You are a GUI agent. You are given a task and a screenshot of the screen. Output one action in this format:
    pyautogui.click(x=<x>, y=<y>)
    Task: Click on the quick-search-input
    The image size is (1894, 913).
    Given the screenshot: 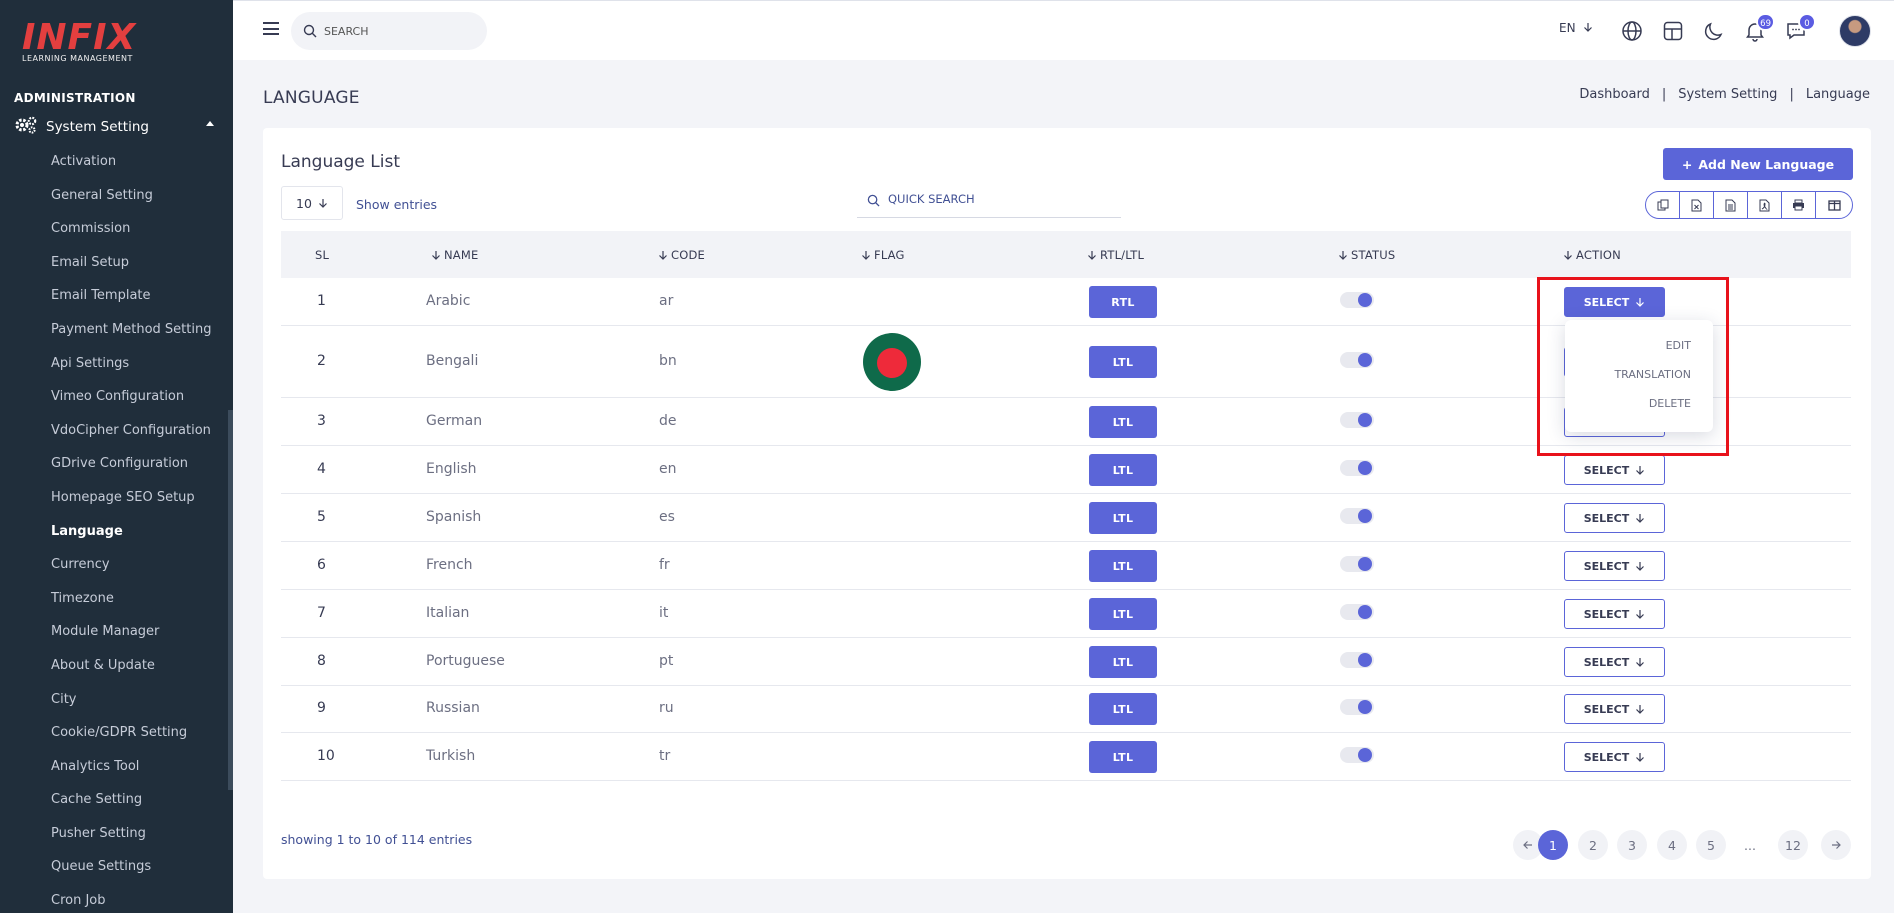 What is the action you would take?
    pyautogui.click(x=988, y=199)
    